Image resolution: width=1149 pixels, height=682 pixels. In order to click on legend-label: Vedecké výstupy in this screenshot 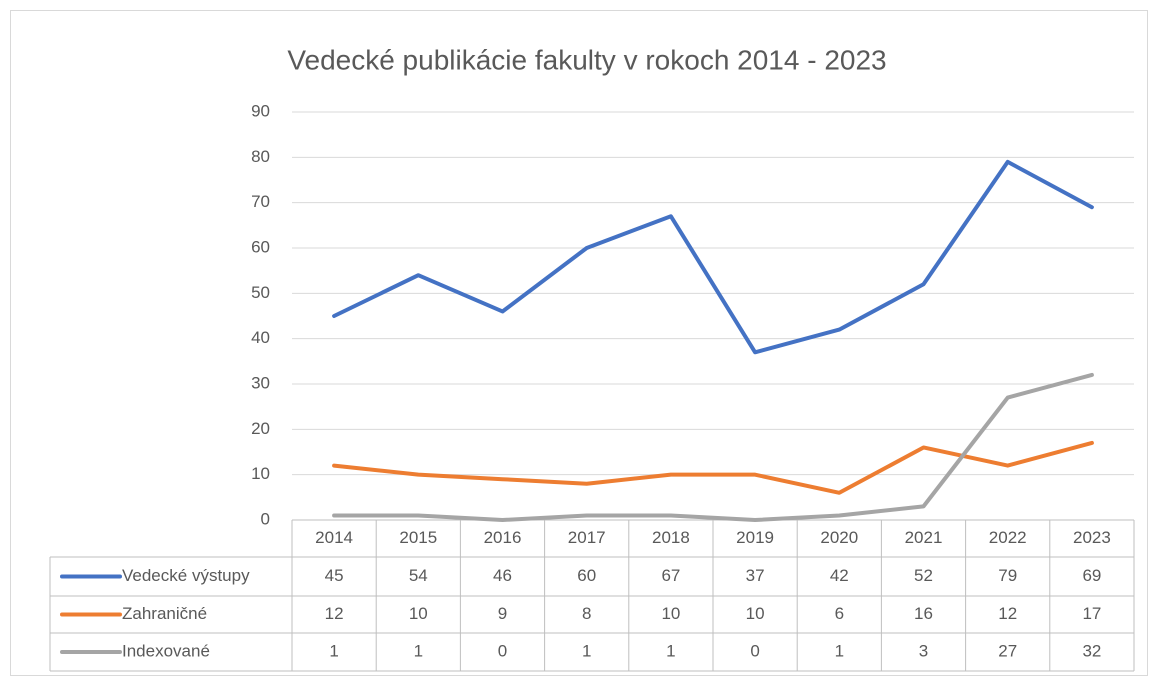, I will do `click(186, 575)`.